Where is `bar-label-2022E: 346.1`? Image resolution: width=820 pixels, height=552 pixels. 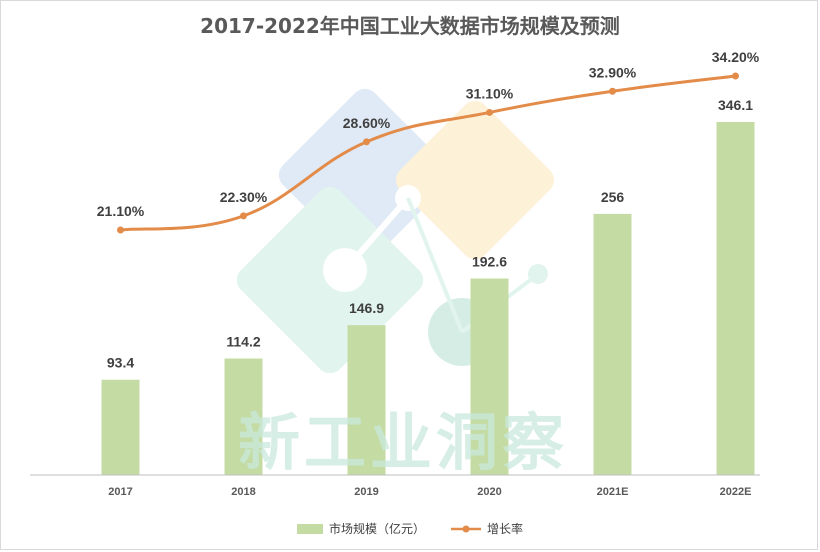
bar-label-2022E: 346.1 is located at coordinates (735, 105).